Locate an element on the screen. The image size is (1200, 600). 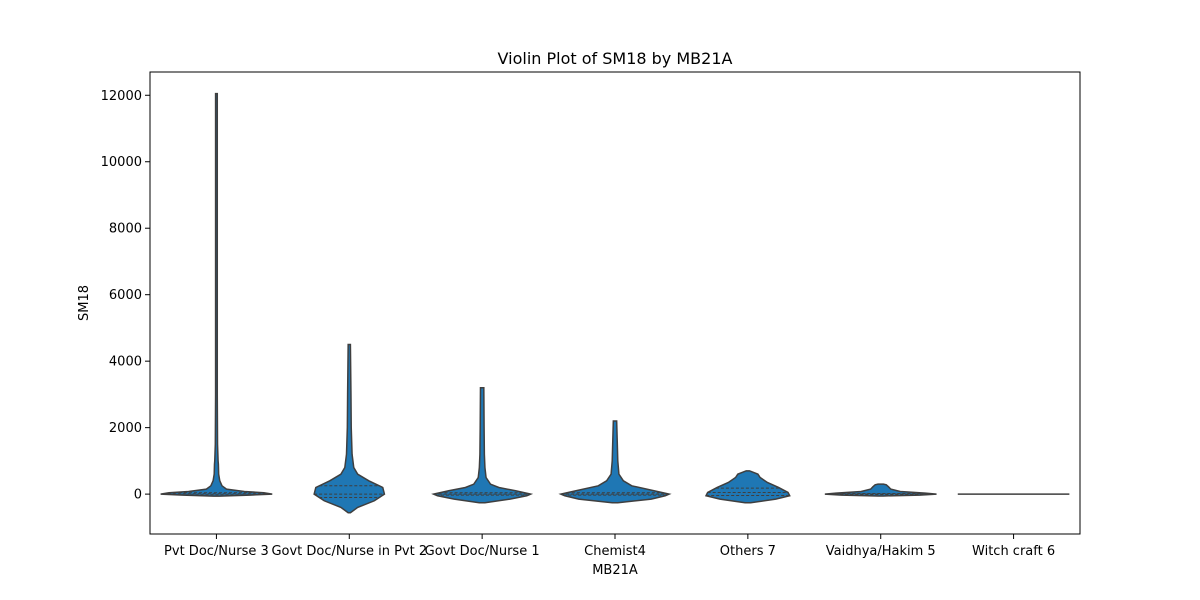
y-tick-label: 8000 is located at coordinates (125, 229).